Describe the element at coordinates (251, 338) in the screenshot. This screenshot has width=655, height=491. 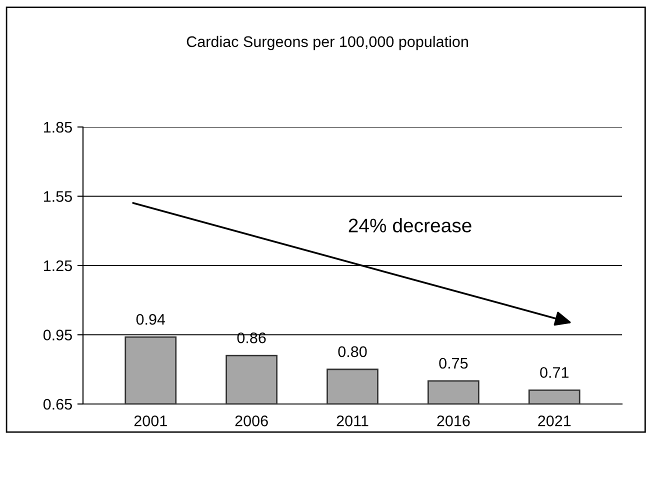
I see `data-label: 0.86` at that location.